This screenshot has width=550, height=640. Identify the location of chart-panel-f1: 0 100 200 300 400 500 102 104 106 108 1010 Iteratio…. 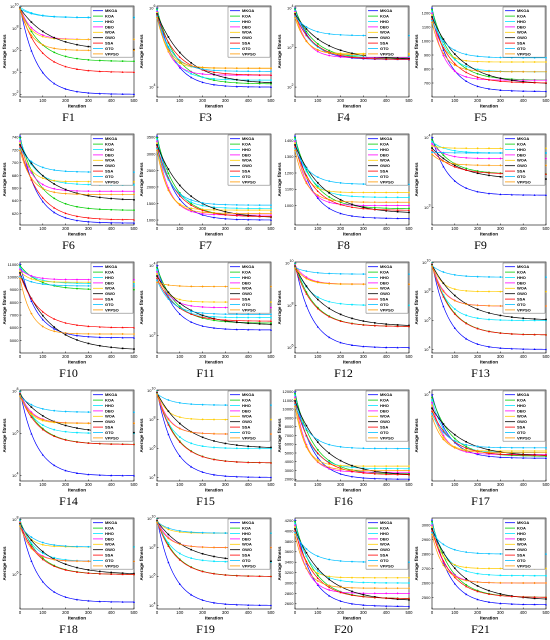
(69, 64).